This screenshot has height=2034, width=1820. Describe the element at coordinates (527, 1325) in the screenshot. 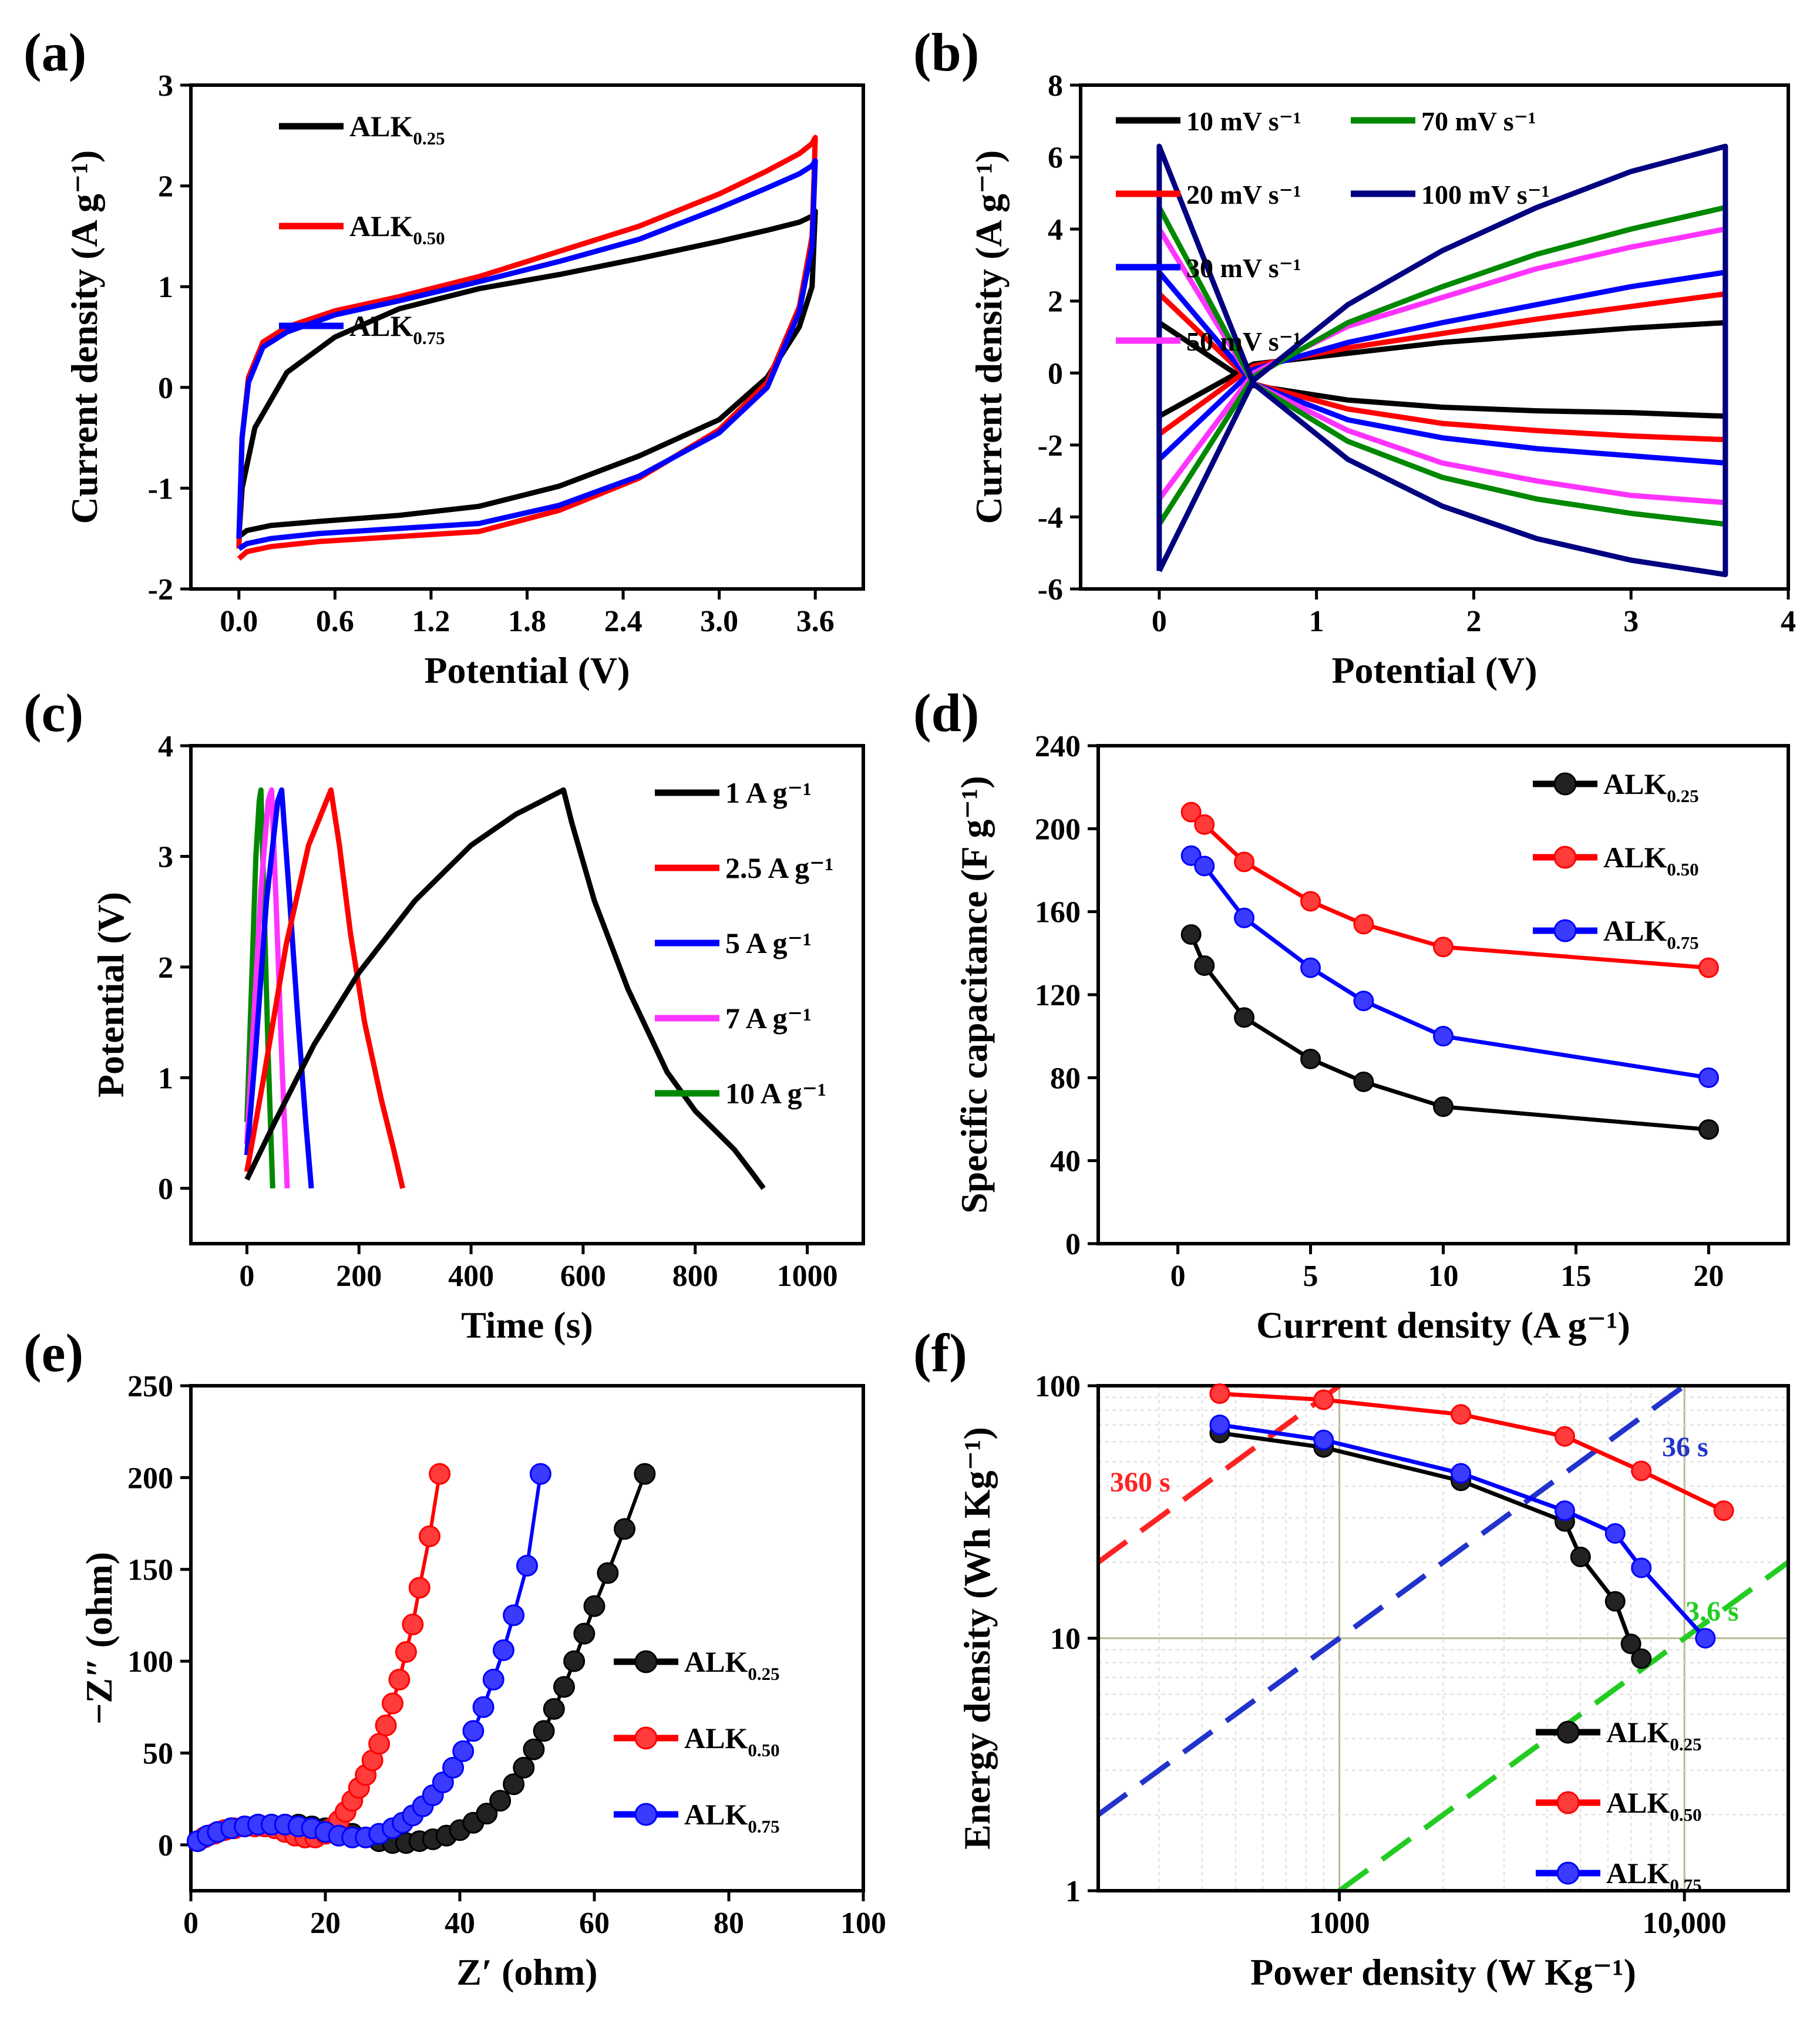

I see `x-axis-label: Time (s)` at that location.